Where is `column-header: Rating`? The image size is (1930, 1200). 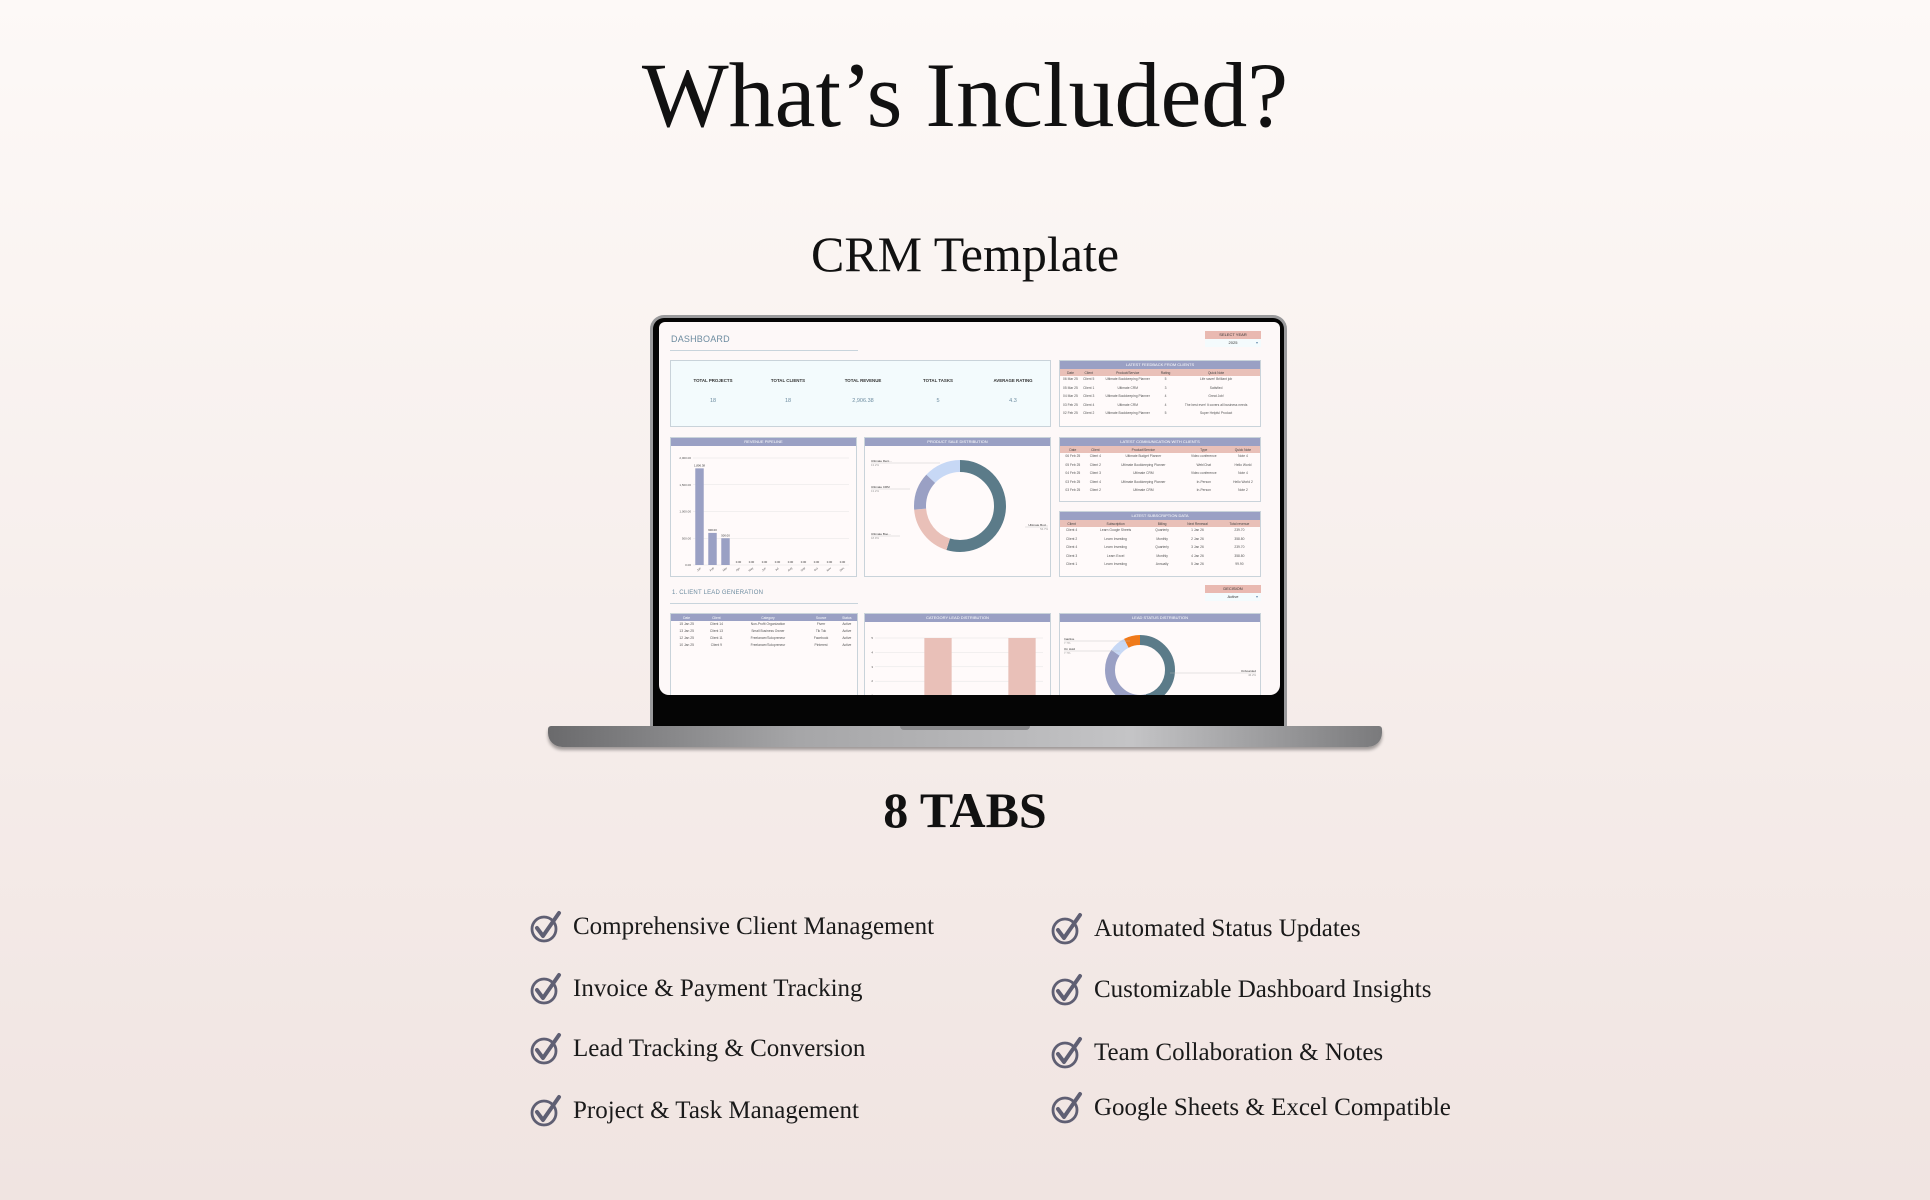
column-header: Rating is located at coordinates (1165, 372).